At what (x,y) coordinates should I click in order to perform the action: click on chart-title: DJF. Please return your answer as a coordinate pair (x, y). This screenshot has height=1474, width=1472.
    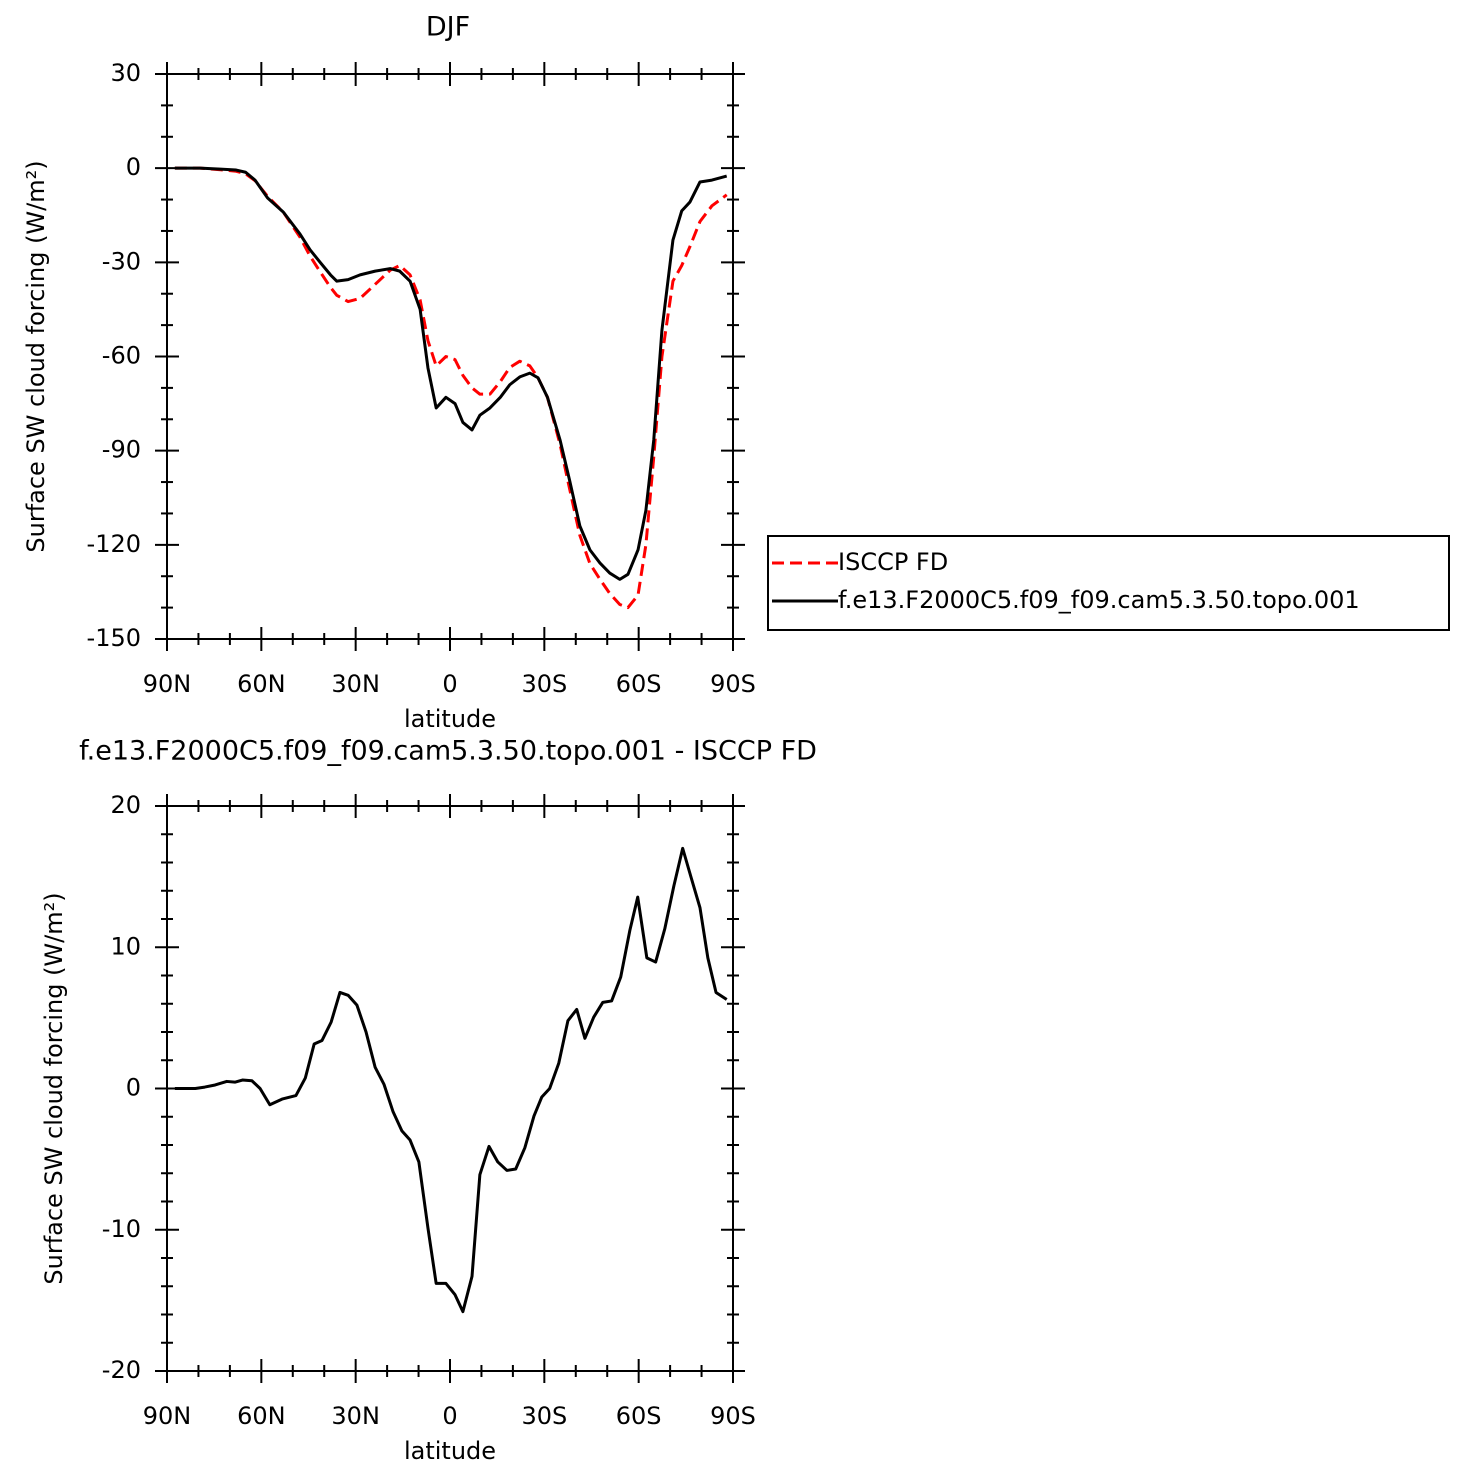
    Looking at the image, I should click on (448, 27).